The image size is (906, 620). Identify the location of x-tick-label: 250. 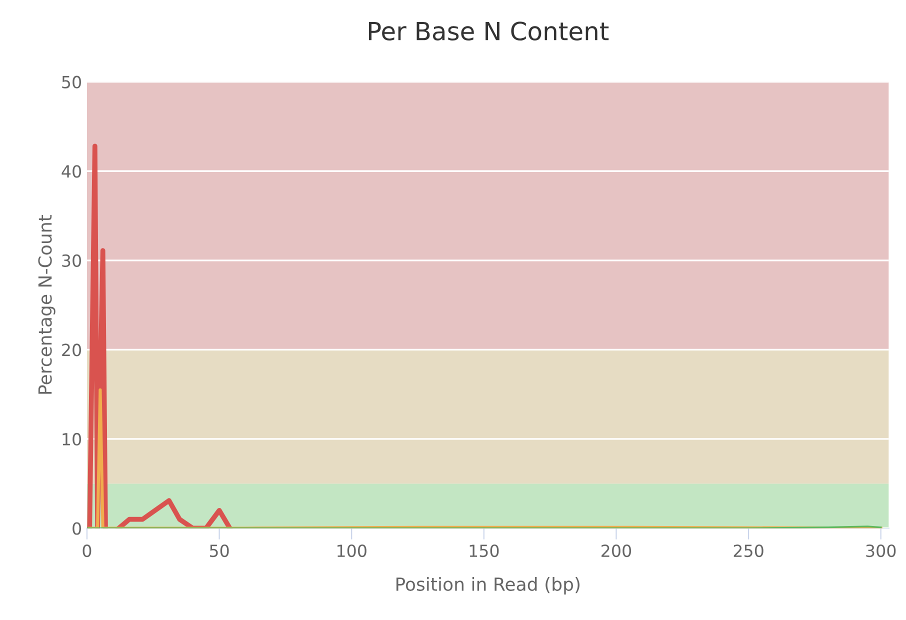
(749, 551).